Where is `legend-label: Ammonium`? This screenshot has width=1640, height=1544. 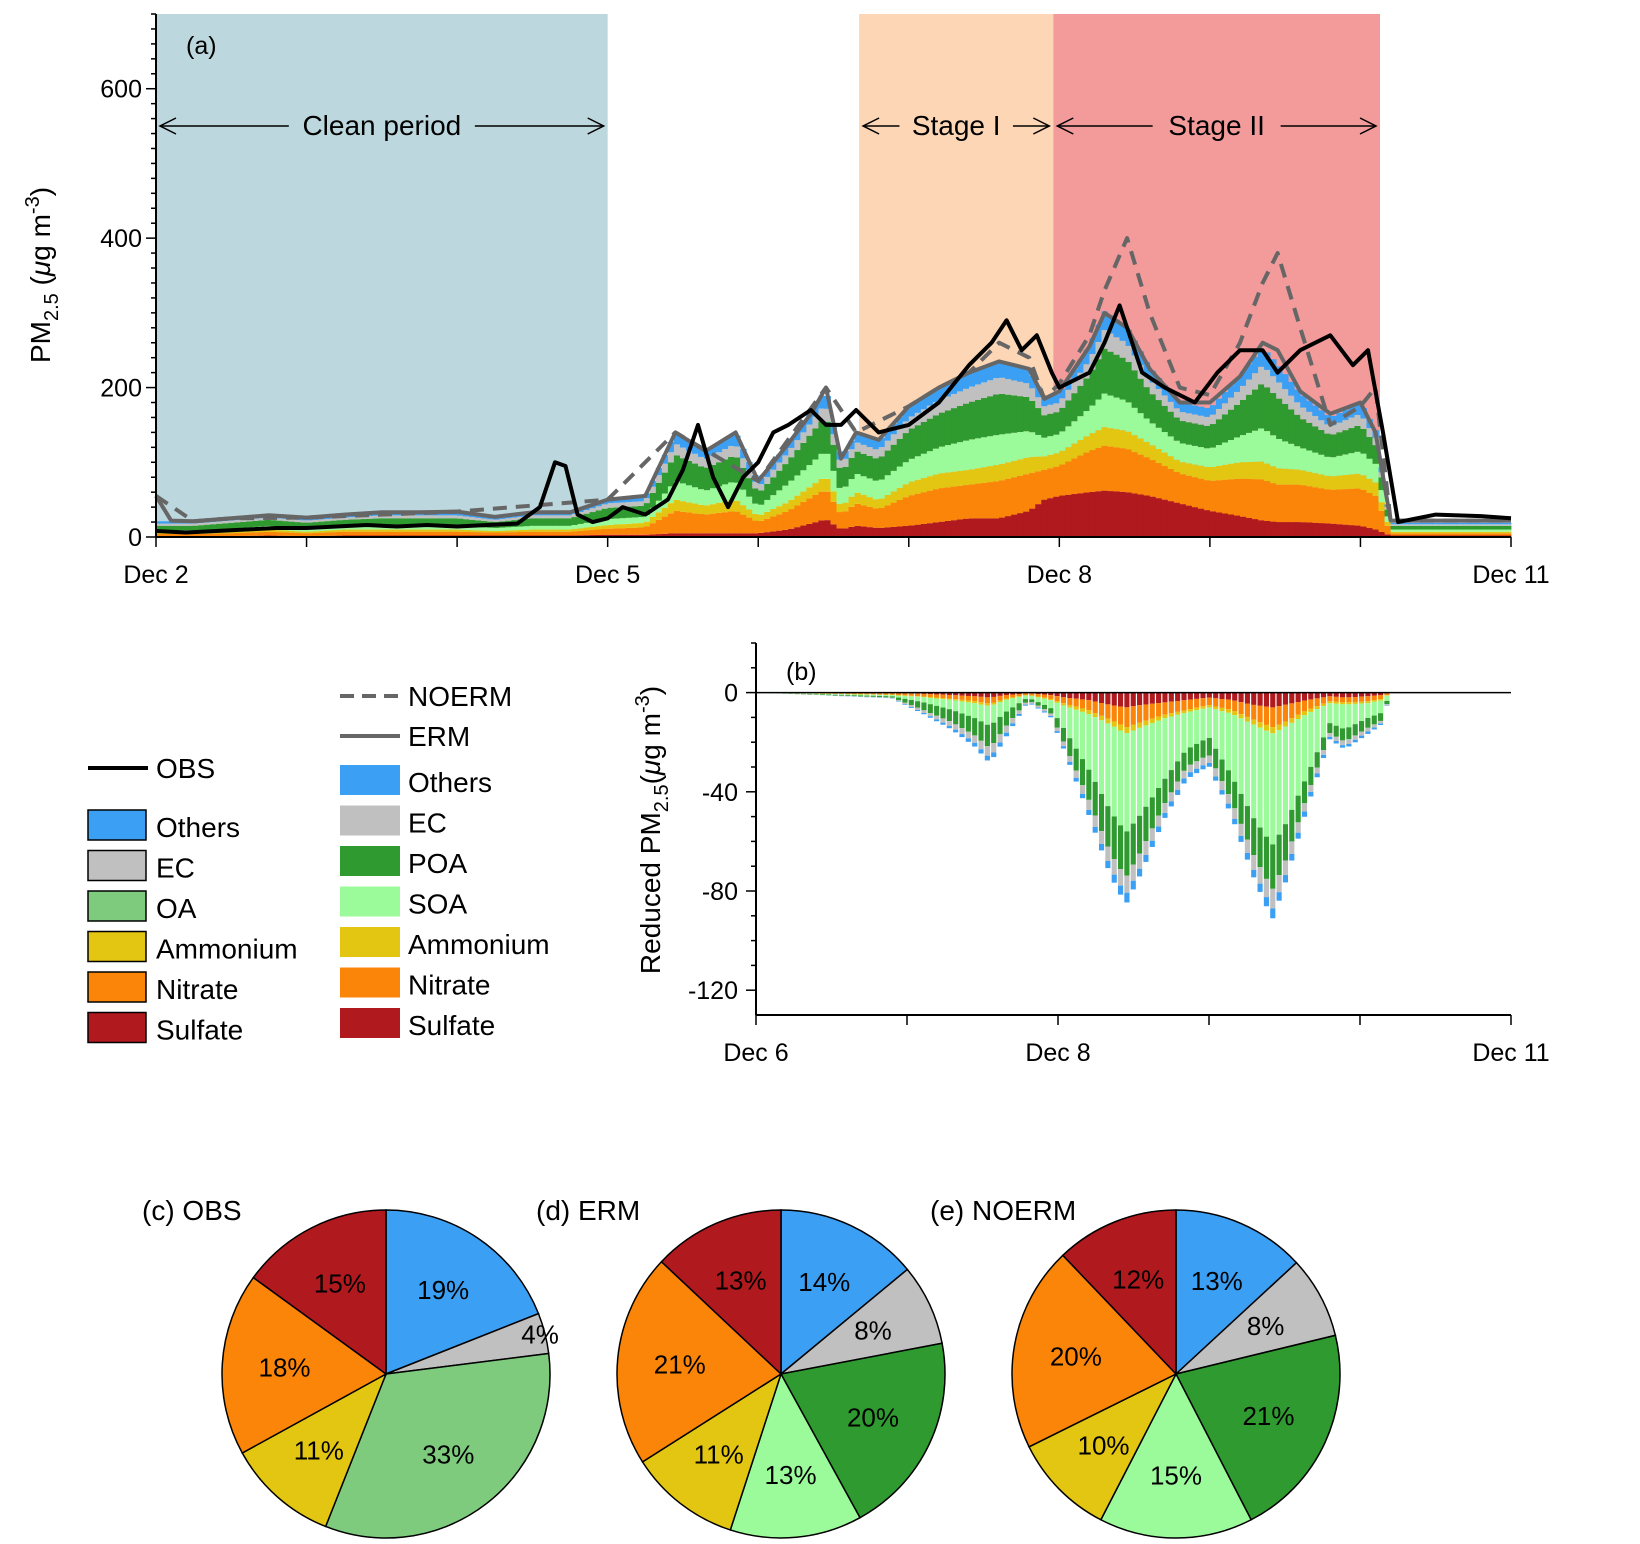
legend-label: Ammonium is located at coordinates (479, 944).